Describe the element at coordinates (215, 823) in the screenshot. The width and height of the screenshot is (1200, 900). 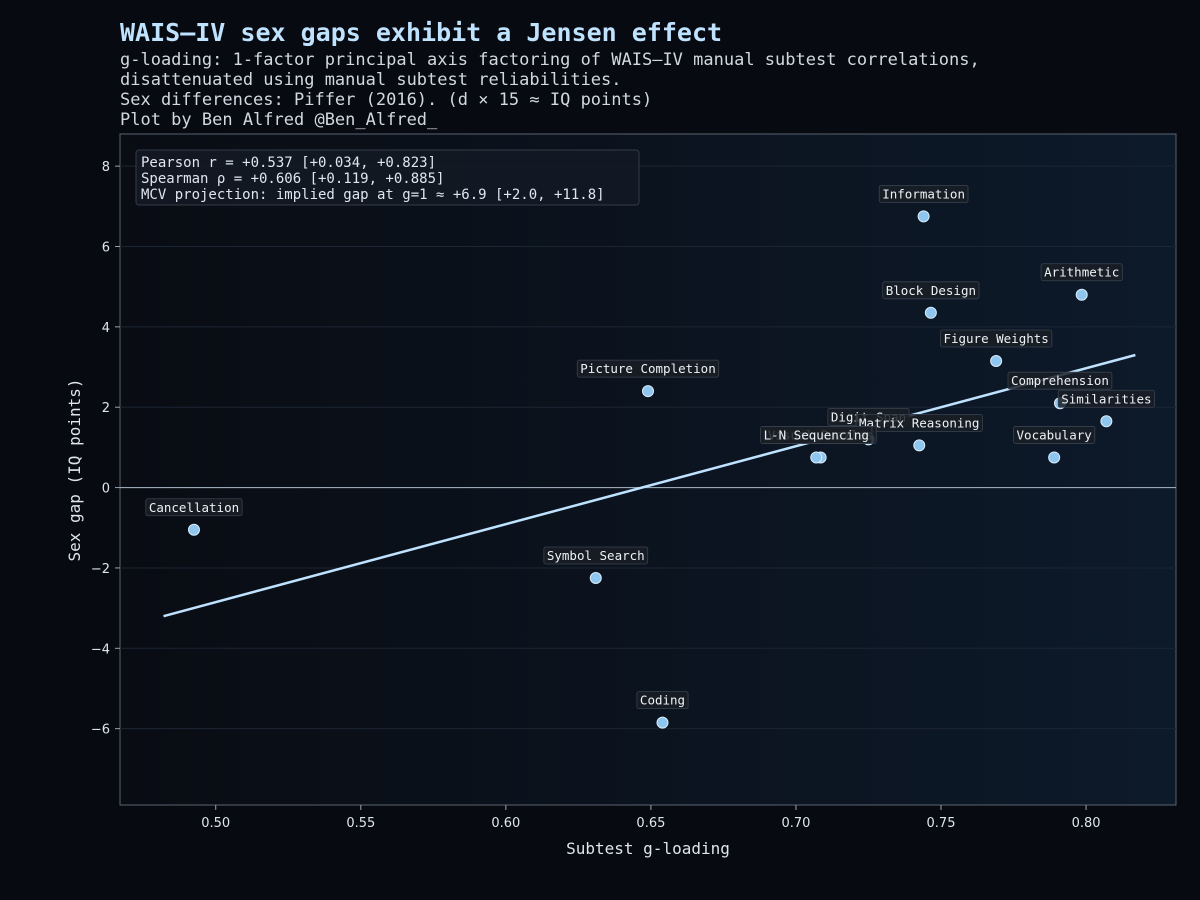
I see `x-tick-label: 0.50` at that location.